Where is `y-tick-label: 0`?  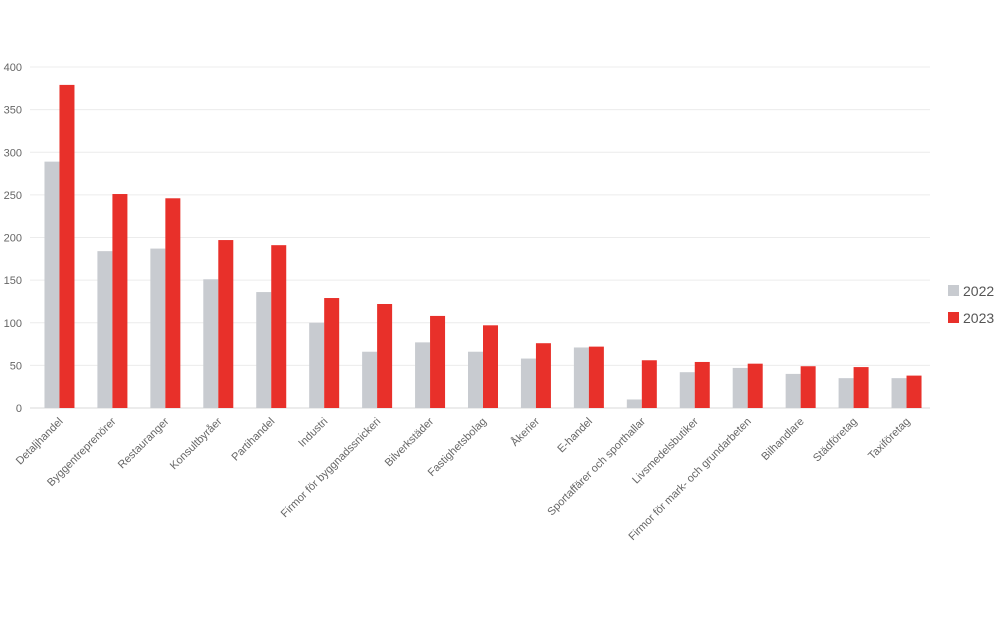
y-tick-label: 0 is located at coordinates (19, 409).